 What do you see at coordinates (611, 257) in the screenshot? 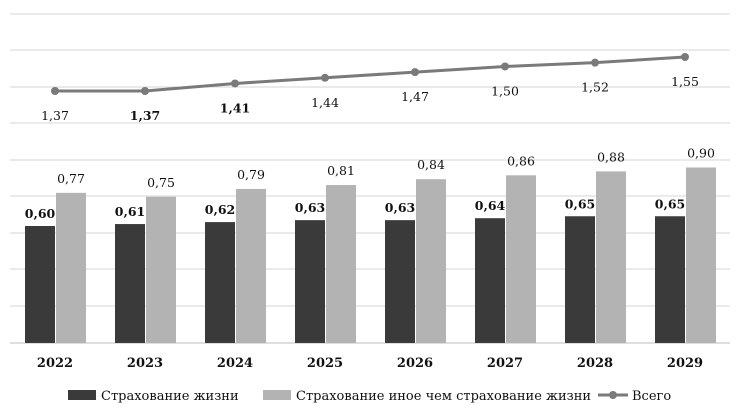
I see `bar-nonlife-2028` at bounding box center [611, 257].